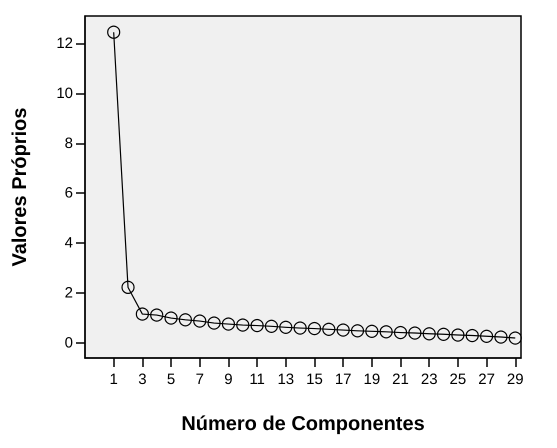  Describe the element at coordinates (68, 143) in the screenshot. I see `y-tick-label: 8` at that location.